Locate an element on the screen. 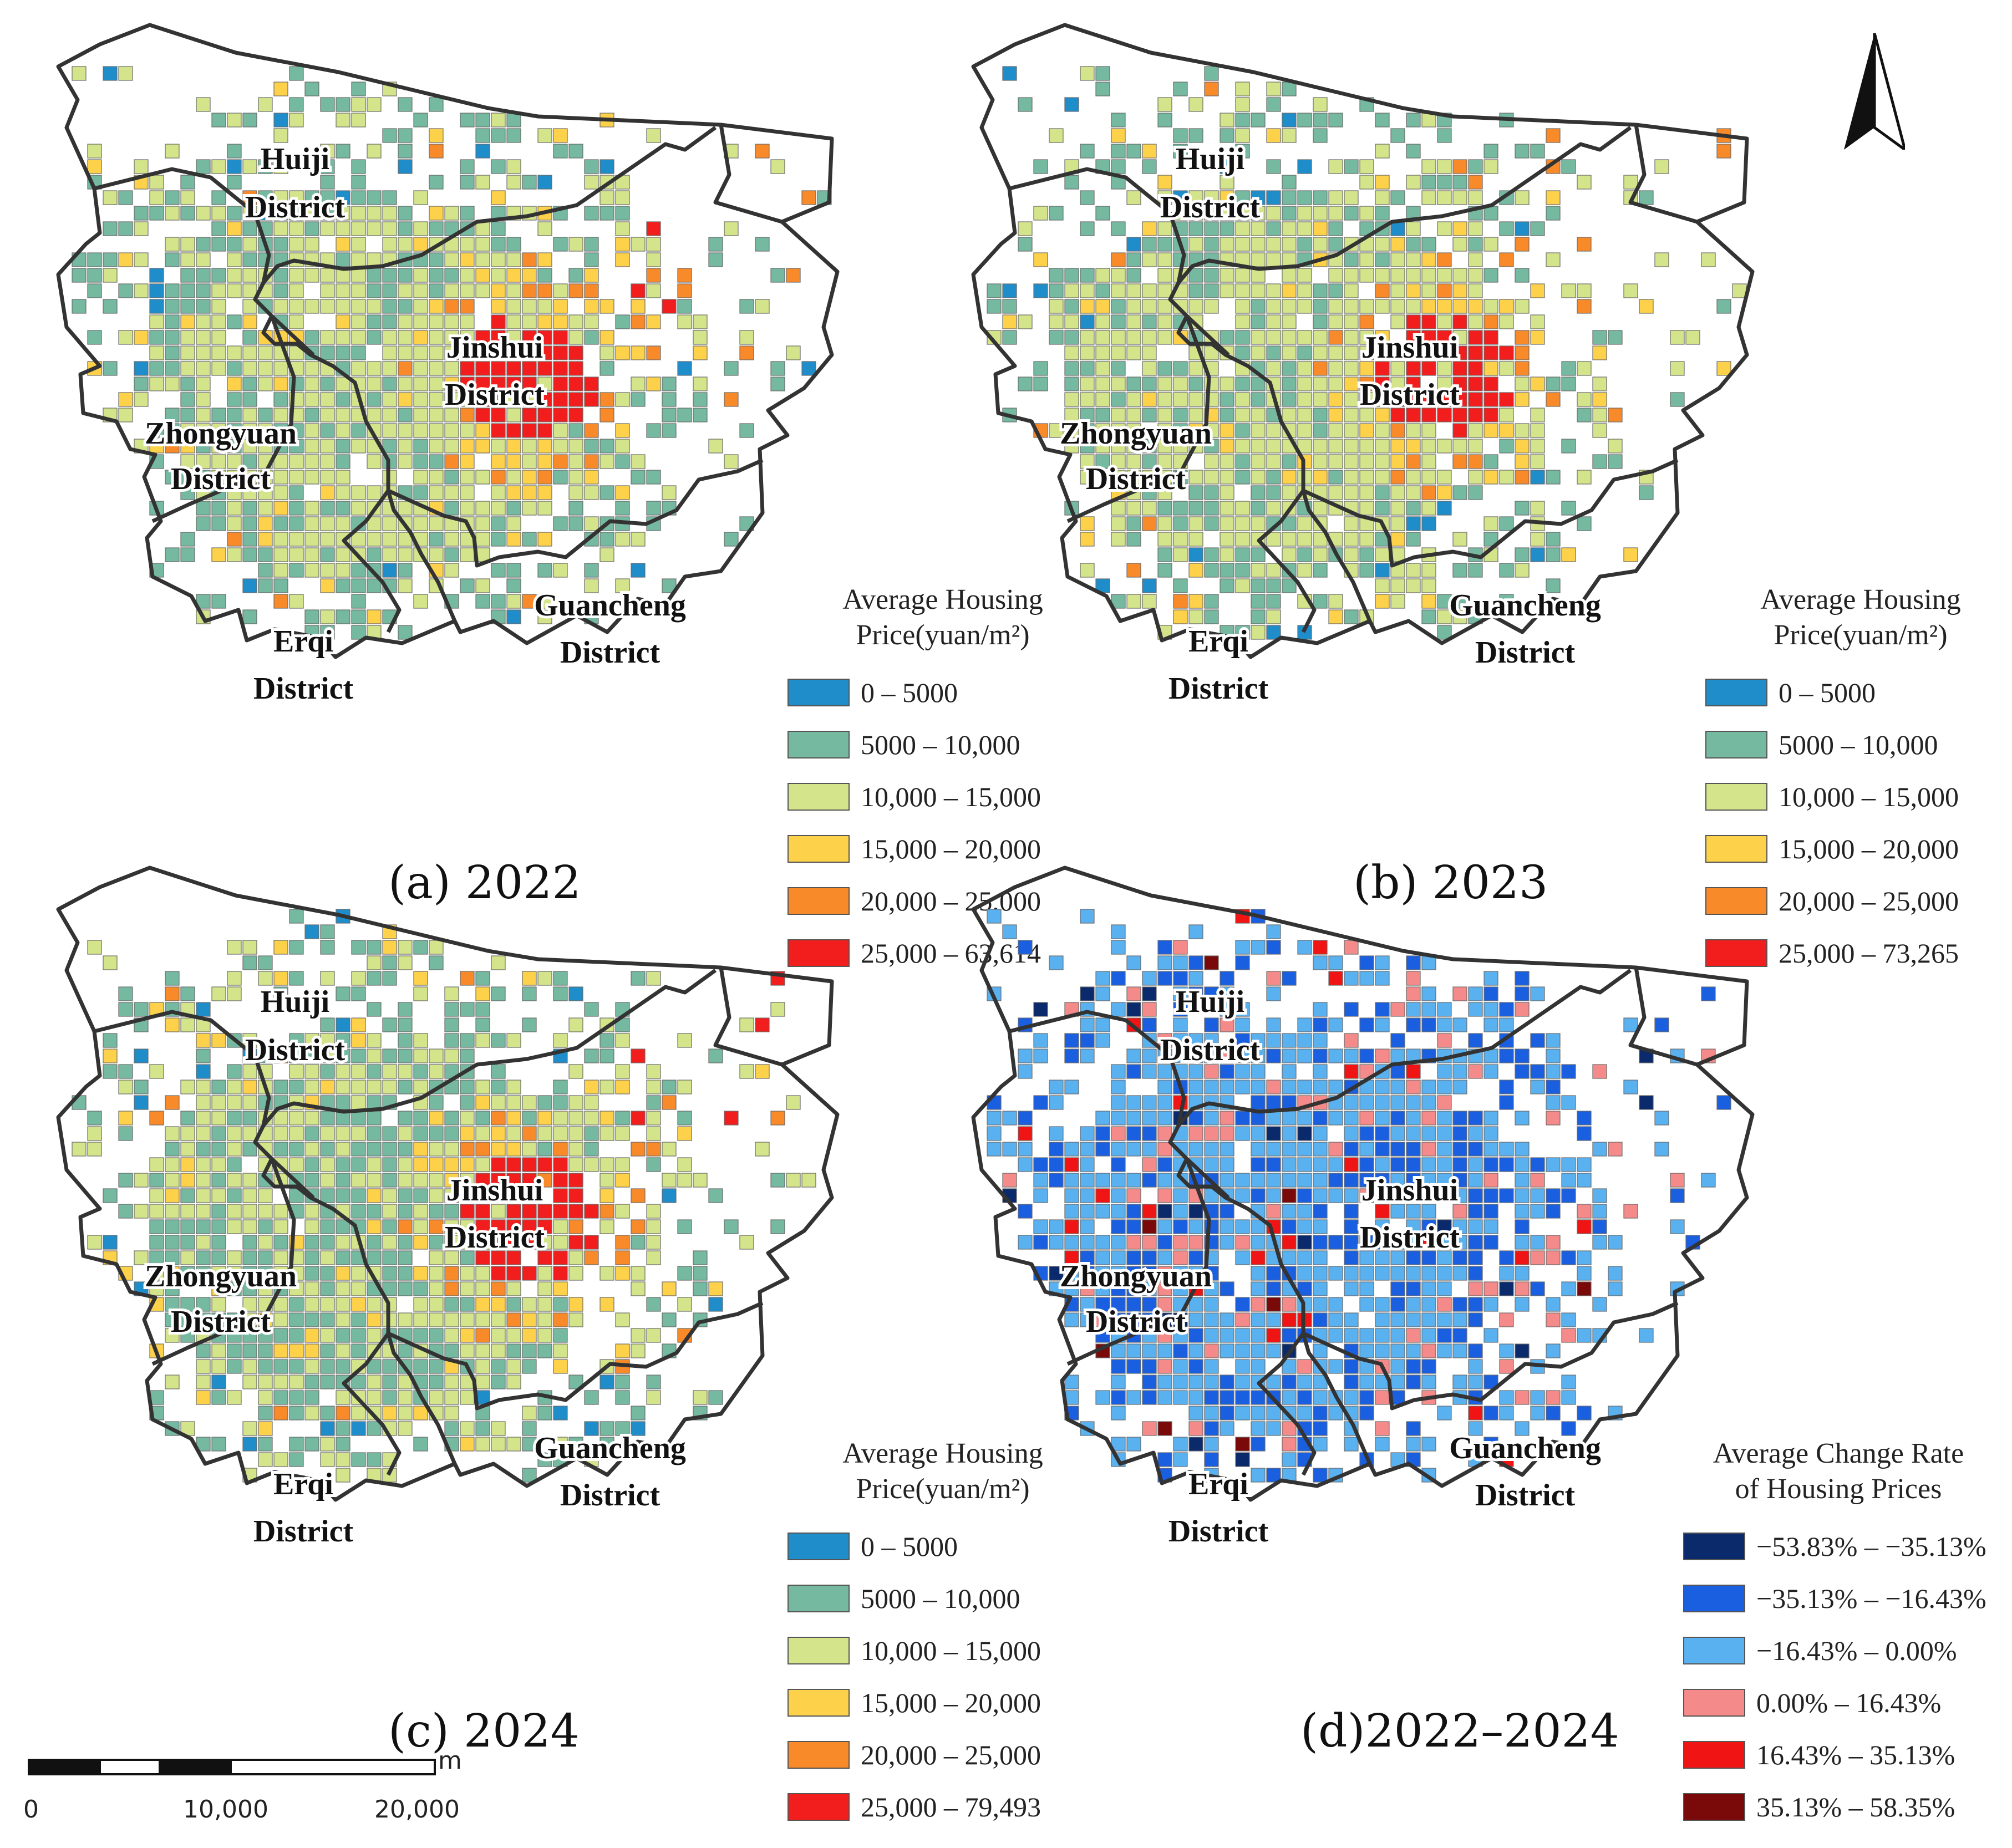  north-arrow-icon is located at coordinates (1874, 92).